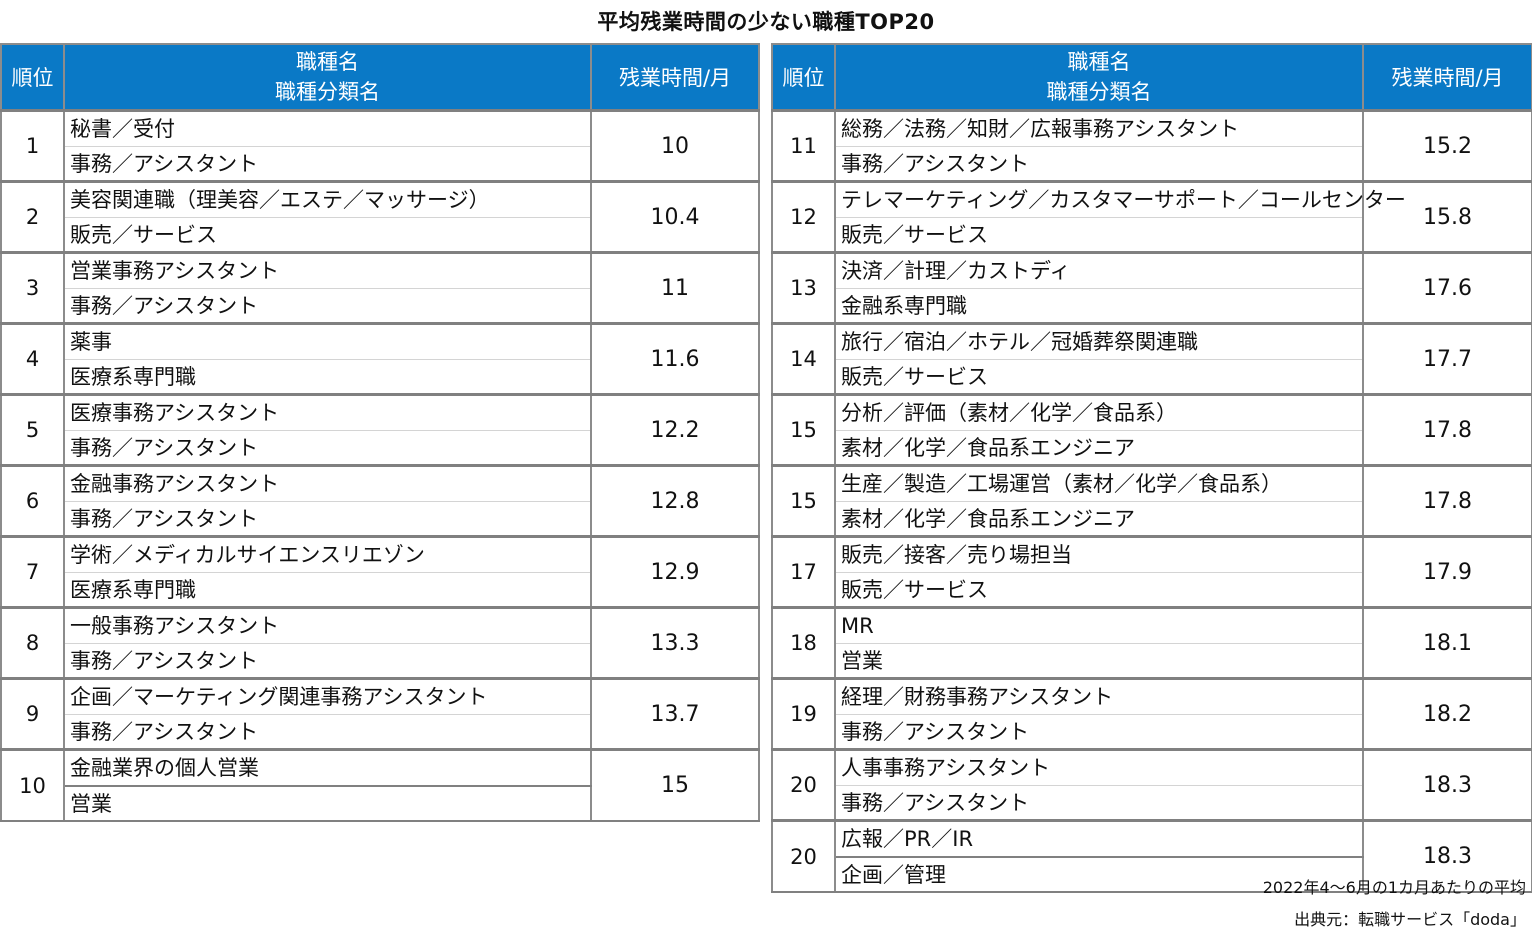  I want to click on overtime-hours-cell: 17.8, so click(1447, 430).